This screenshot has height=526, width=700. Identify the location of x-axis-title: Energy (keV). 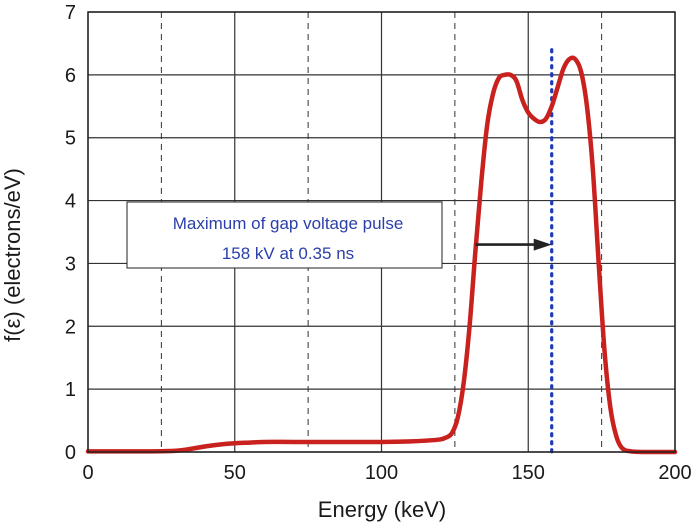
(382, 509).